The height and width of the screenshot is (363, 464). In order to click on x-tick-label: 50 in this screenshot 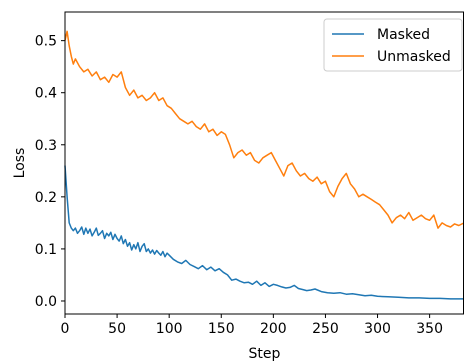, I will do `click(117, 329)`.